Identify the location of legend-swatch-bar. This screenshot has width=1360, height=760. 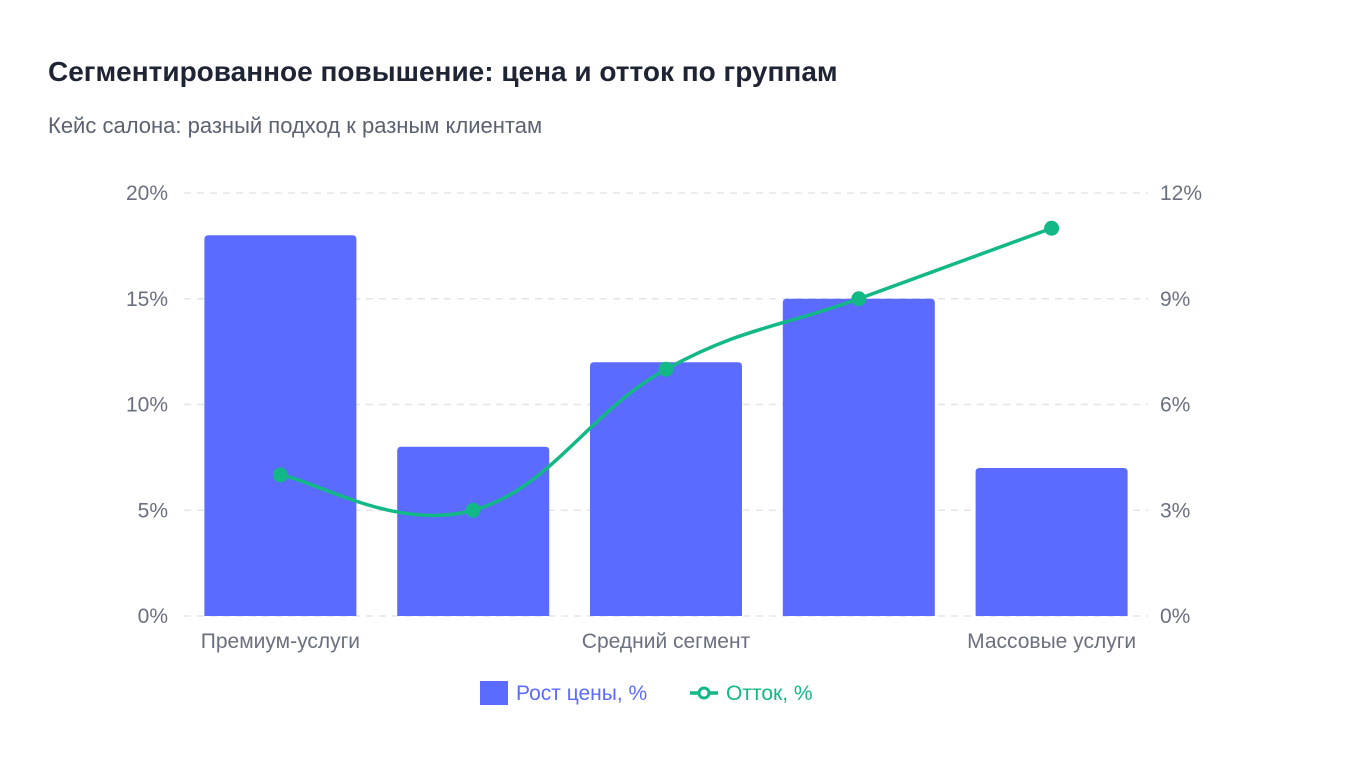
(494, 693).